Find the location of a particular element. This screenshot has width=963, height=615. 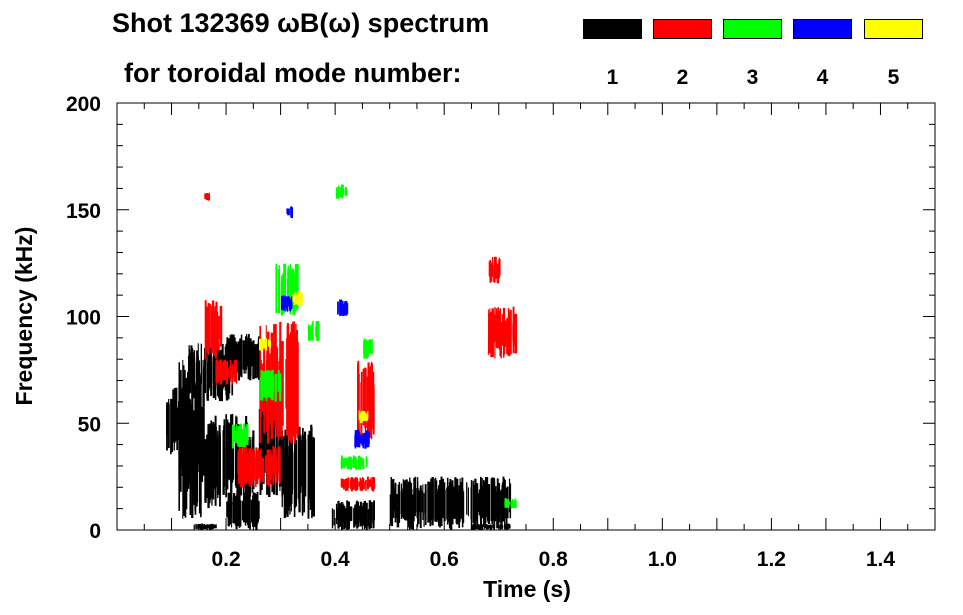

legend-caption: for toroidal mode number: is located at coordinates (293, 73).